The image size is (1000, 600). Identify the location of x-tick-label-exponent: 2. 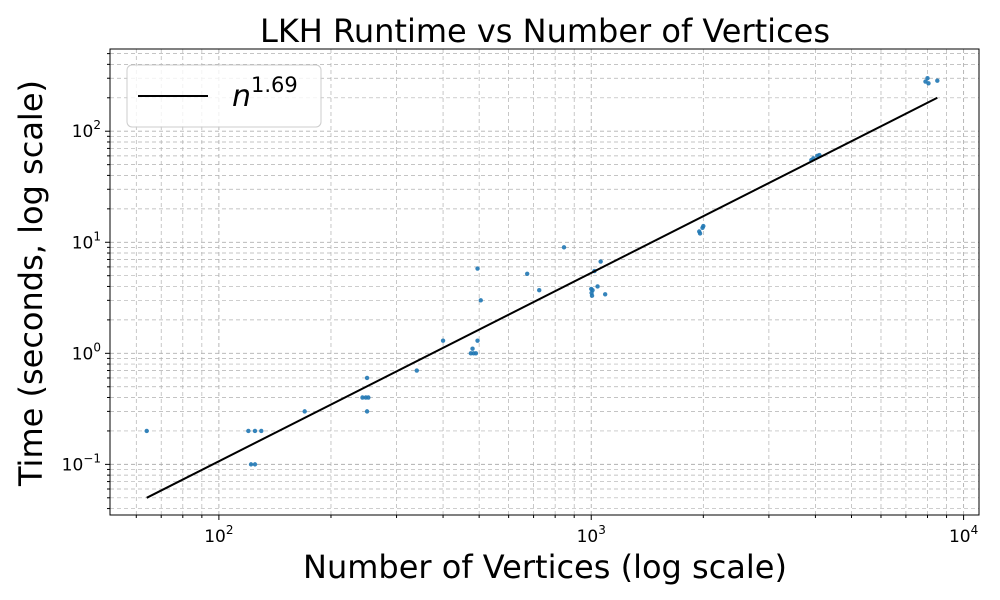
(230, 530).